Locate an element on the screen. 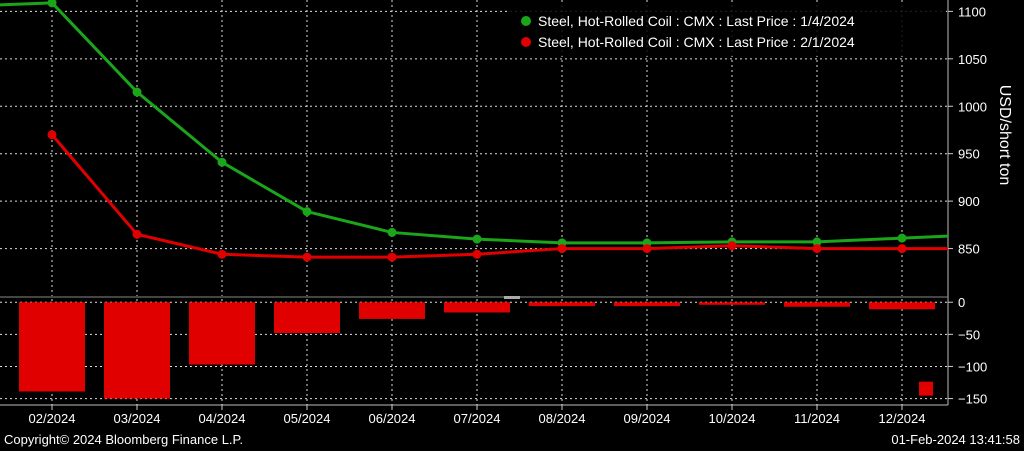  y-tick-label: 1100 is located at coordinates (972, 11).